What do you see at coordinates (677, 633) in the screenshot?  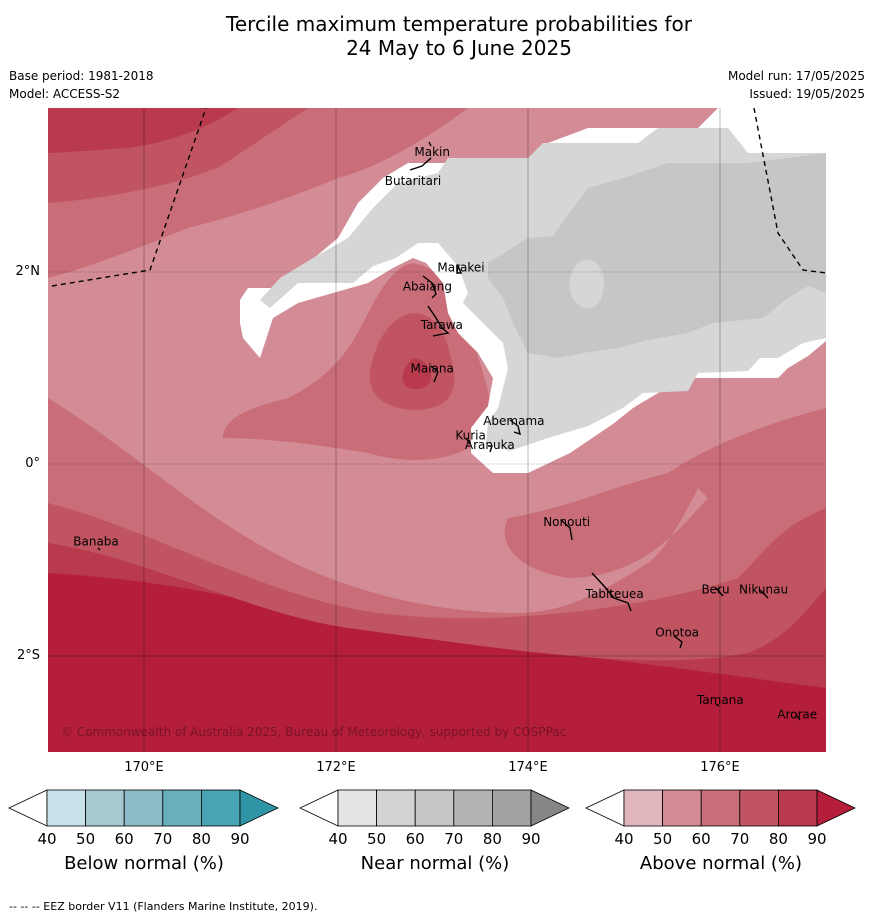 I see `place-label-onotoa: Onotoa` at bounding box center [677, 633].